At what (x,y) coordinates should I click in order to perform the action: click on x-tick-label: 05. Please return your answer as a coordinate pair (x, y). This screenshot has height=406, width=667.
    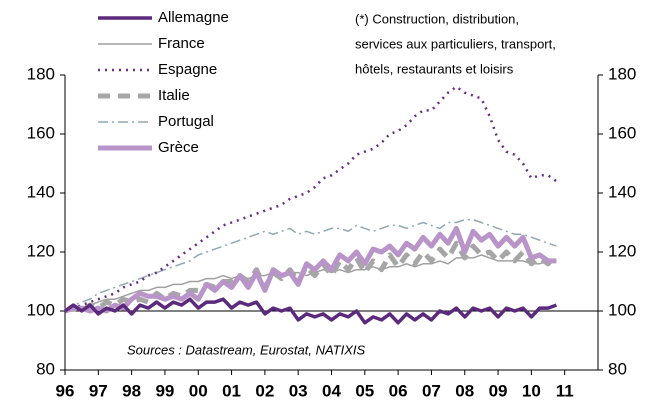
    Looking at the image, I should click on (364, 390).